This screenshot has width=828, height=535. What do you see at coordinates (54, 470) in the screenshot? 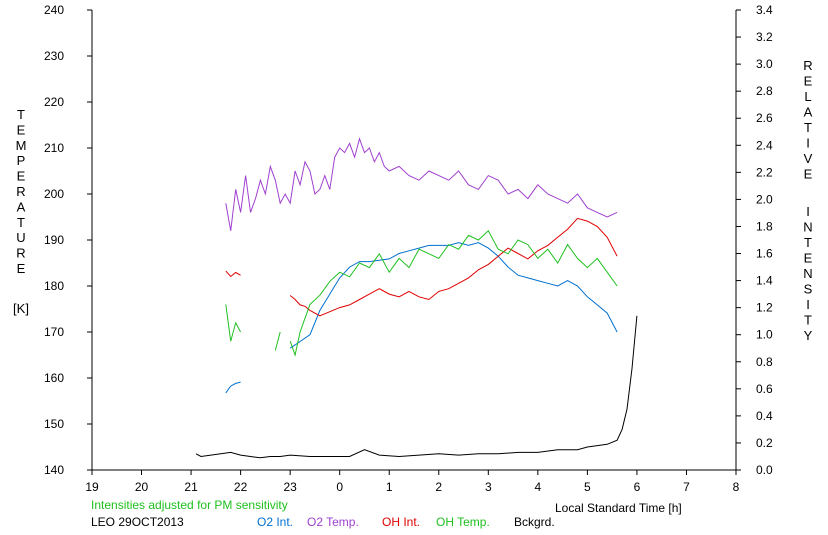
I see `left-tick-label: 140` at bounding box center [54, 470].